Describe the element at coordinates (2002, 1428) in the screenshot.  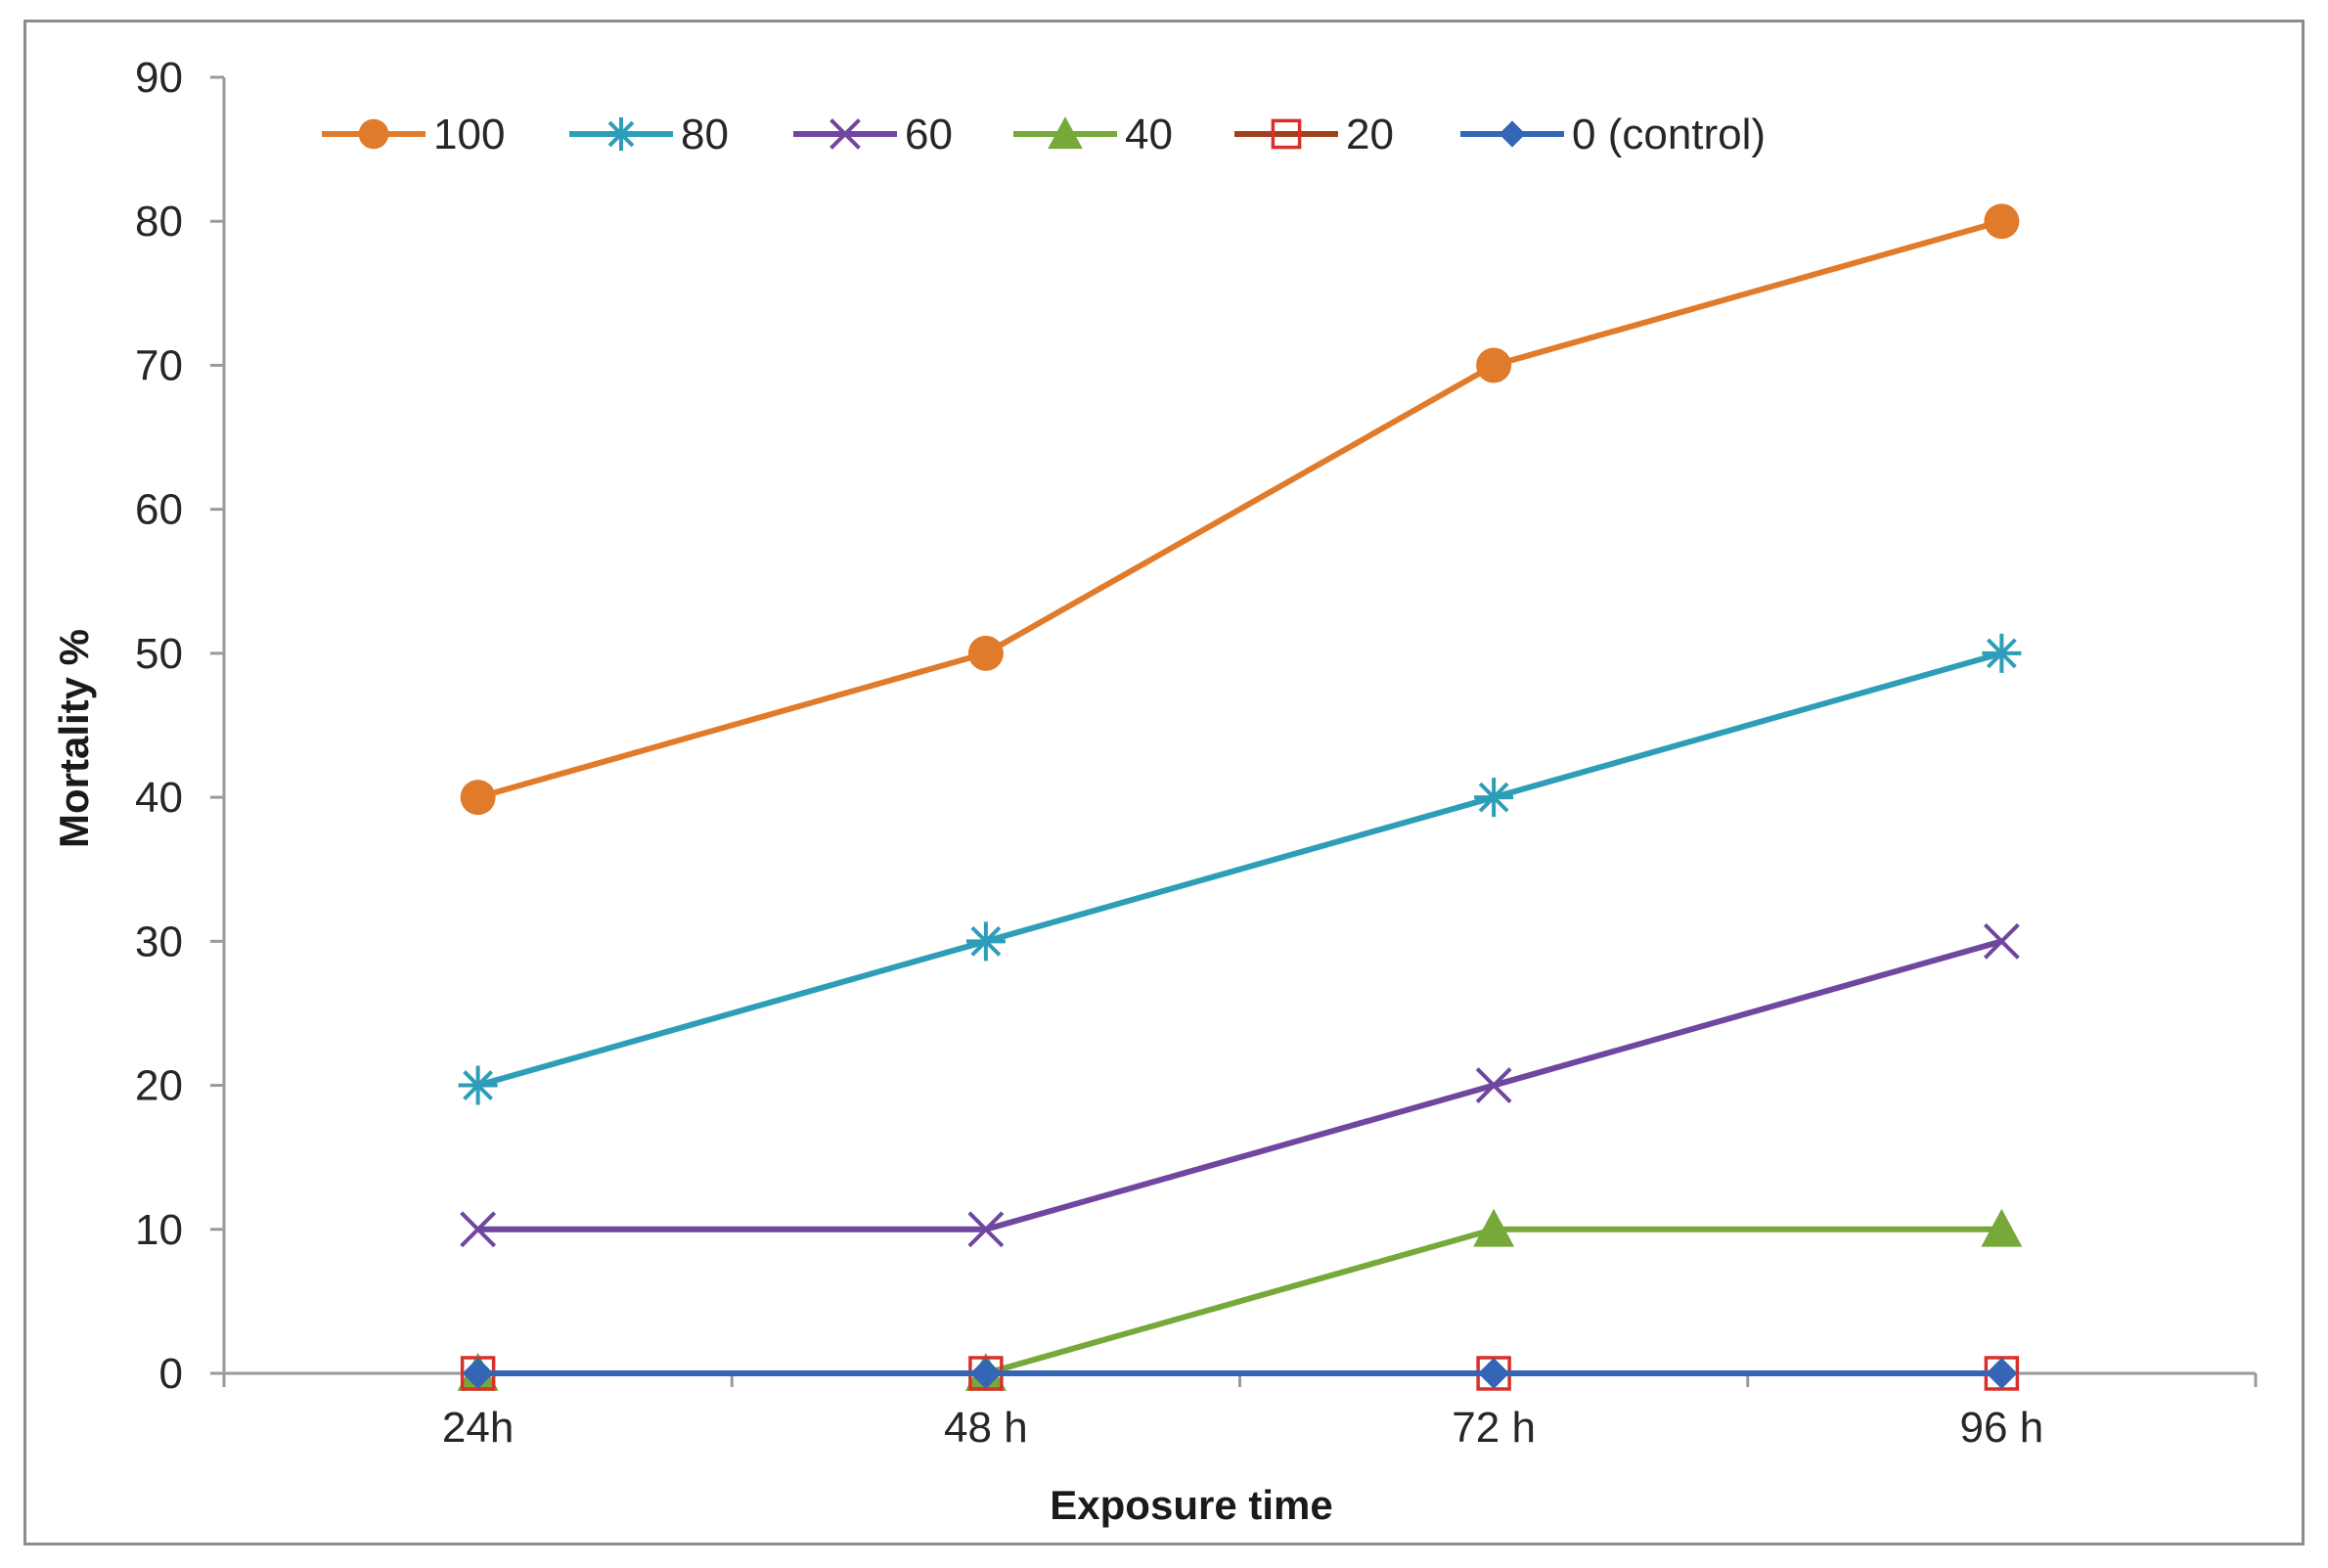
I see `x-tick-label: 96 h` at that location.